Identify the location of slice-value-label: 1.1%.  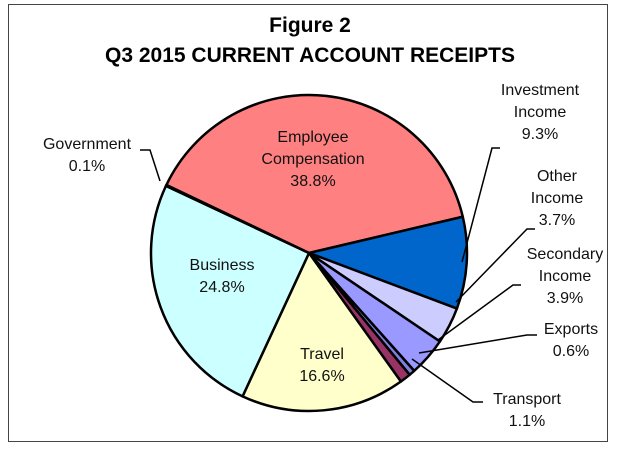
(527, 421).